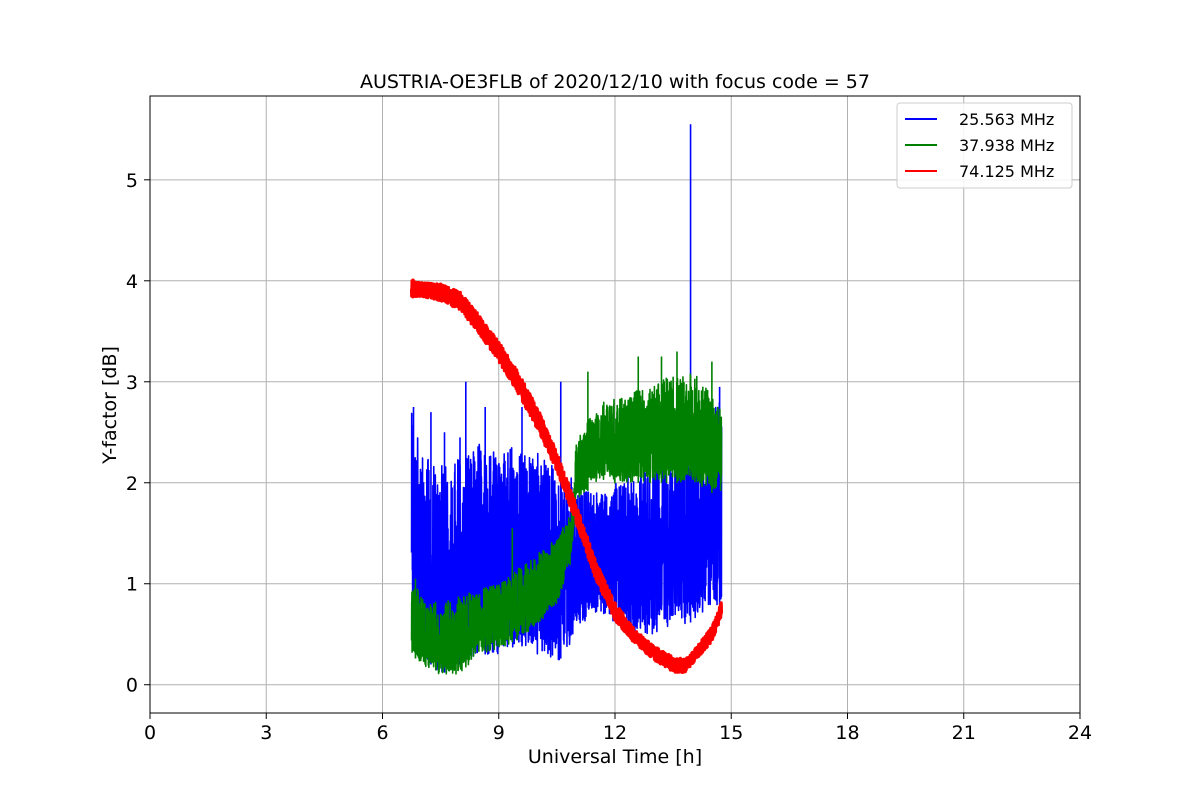 The height and width of the screenshot is (800, 1200). I want to click on y-tick-label: 0, so click(132, 686).